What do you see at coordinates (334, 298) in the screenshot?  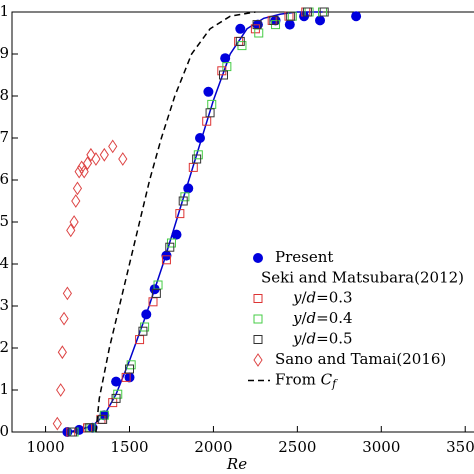 I see `legend-label-part: =0.3` at bounding box center [334, 298].